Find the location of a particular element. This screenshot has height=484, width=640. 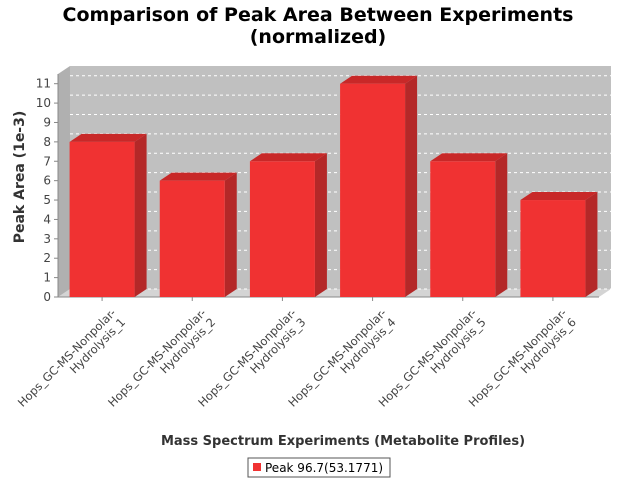

y-tick-label: 4 is located at coordinates (47, 219).